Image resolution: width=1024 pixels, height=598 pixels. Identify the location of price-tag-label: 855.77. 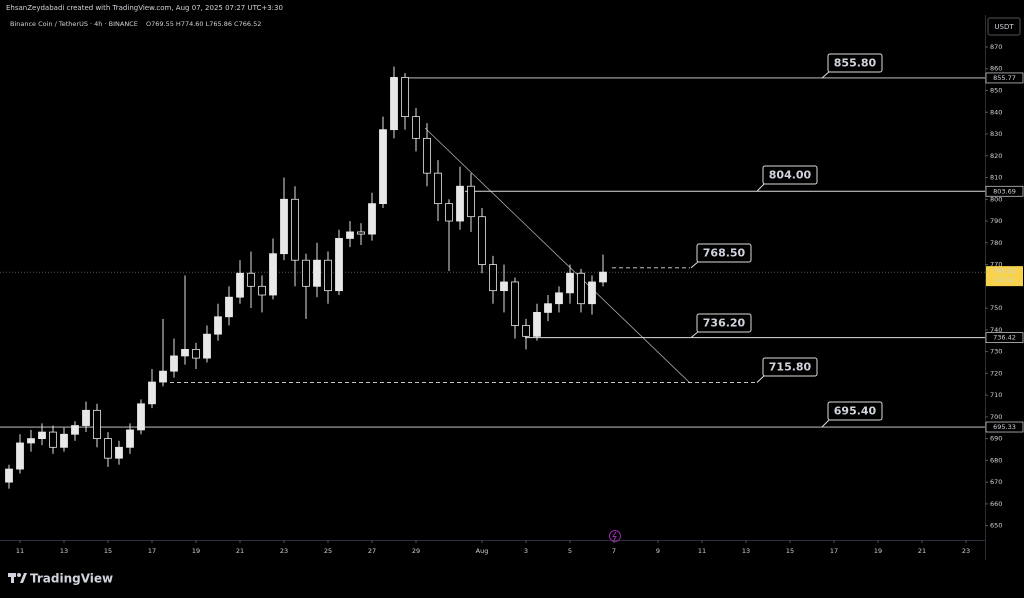
(1004, 78).